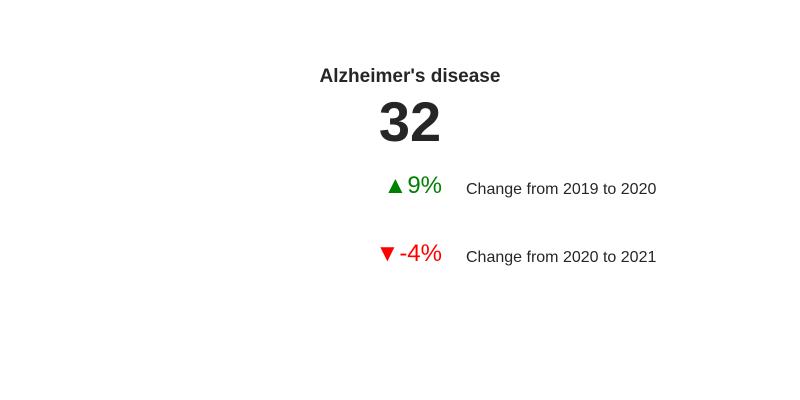 This screenshot has width=800, height=400. What do you see at coordinates (424, 185) in the screenshot?
I see `delta-percent: 9%` at bounding box center [424, 185].